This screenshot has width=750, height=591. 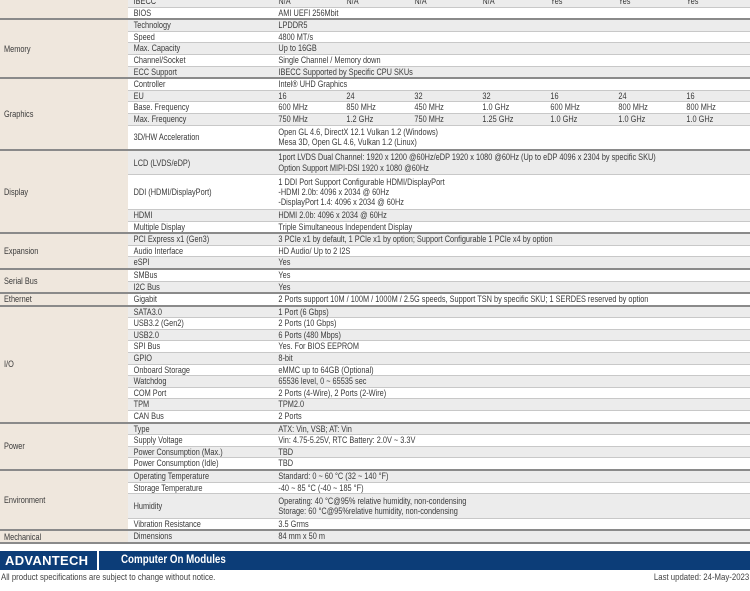 I want to click on category-cell: Serial Bus, so click(x=64, y=281).